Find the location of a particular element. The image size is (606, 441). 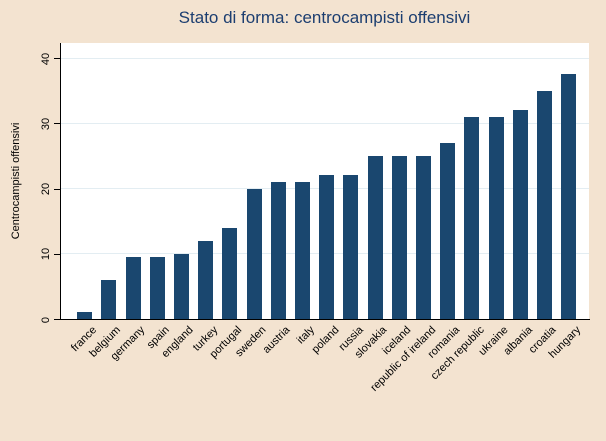

bar-poland is located at coordinates (327, 247).